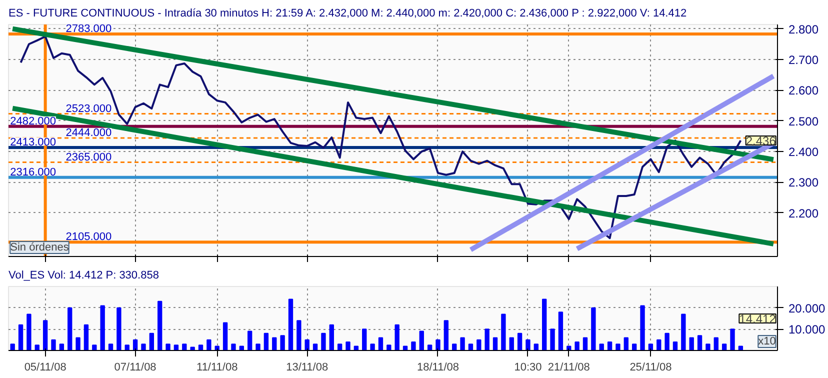 Image resolution: width=828 pixels, height=378 pixels. What do you see at coordinates (569, 368) in the screenshot?
I see `x-tick-label: 21/11/08` at bounding box center [569, 368].